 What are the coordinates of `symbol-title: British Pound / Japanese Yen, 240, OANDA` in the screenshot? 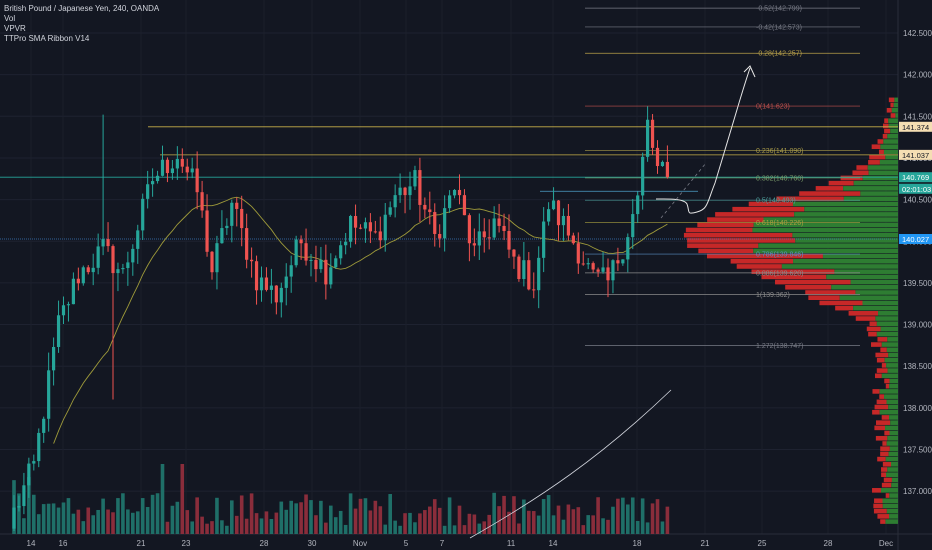 It's located at (82, 8).